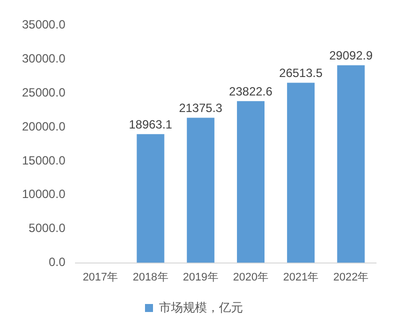  I want to click on y-tick-label: 15000.0, so click(44, 160).